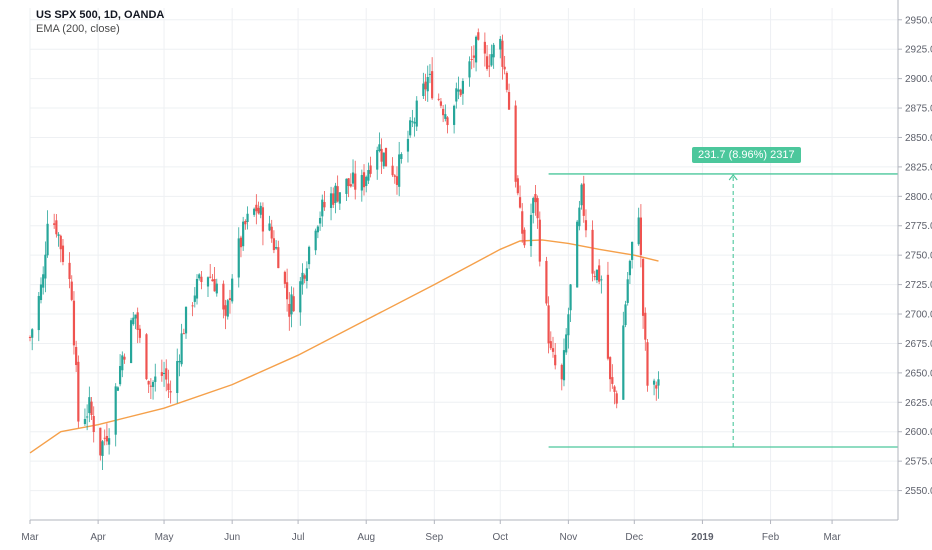 The width and height of the screenshot is (932, 550). What do you see at coordinates (918, 109) in the screenshot?
I see `y-tick-label: 2875.0` at bounding box center [918, 109].